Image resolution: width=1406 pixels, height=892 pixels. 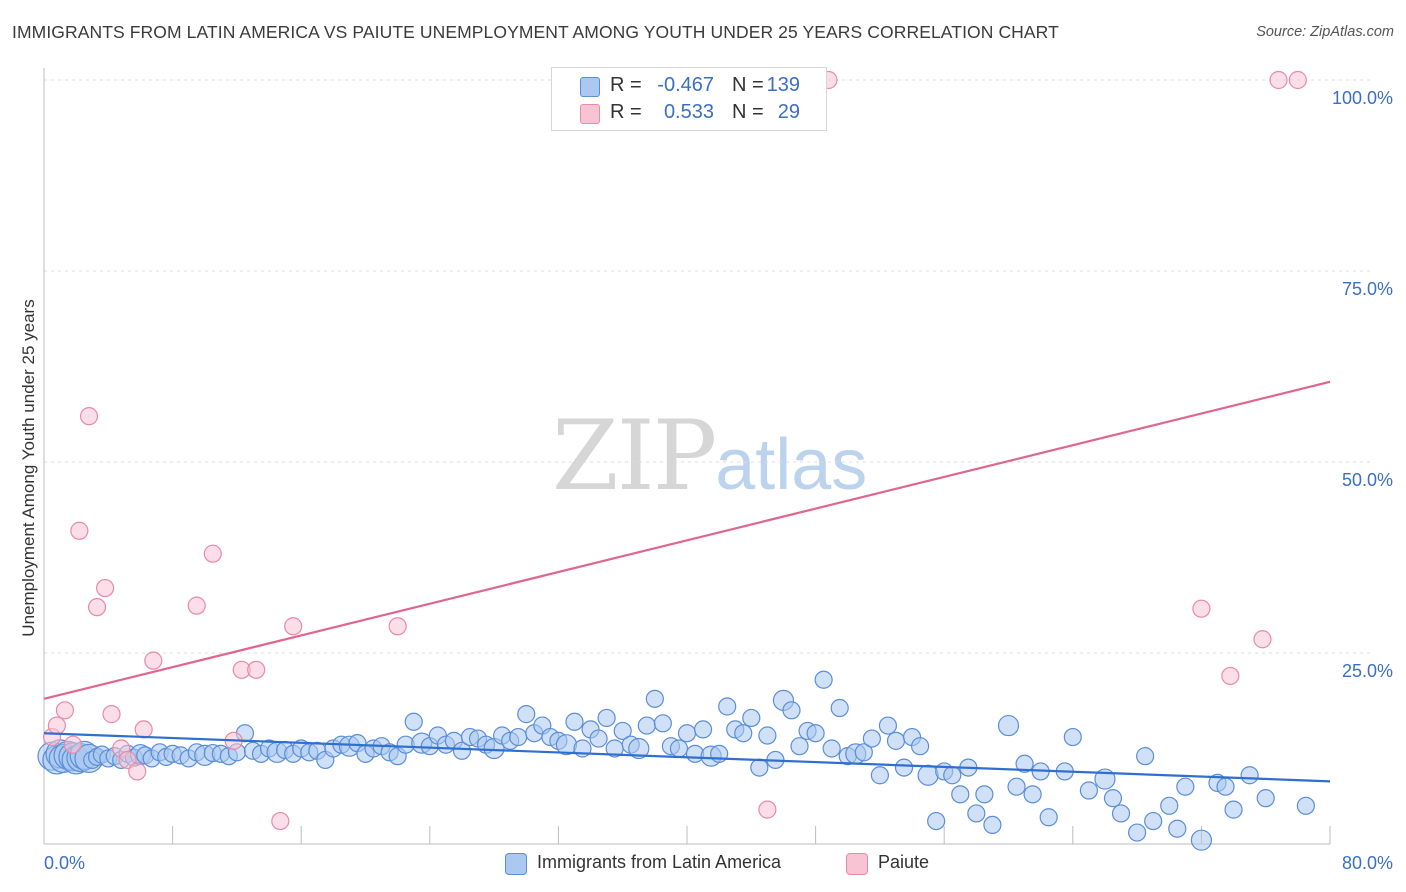 What do you see at coordinates (1367, 671) in the screenshot?
I see `y-tick-label: 25.0%` at bounding box center [1367, 671].